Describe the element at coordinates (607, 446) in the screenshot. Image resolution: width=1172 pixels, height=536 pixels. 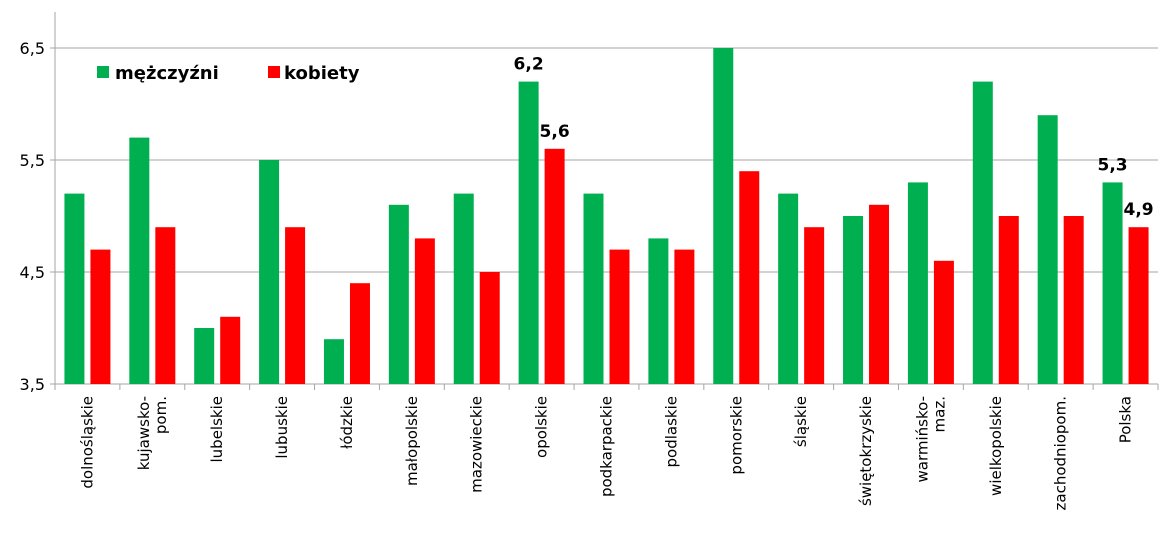
I see `x-category-label: podkarpackie` at that location.